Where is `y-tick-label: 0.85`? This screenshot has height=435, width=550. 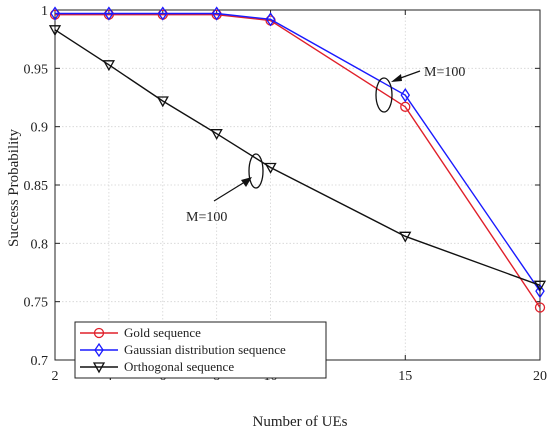 y-tick-label: 0.85 is located at coordinates (36, 186).